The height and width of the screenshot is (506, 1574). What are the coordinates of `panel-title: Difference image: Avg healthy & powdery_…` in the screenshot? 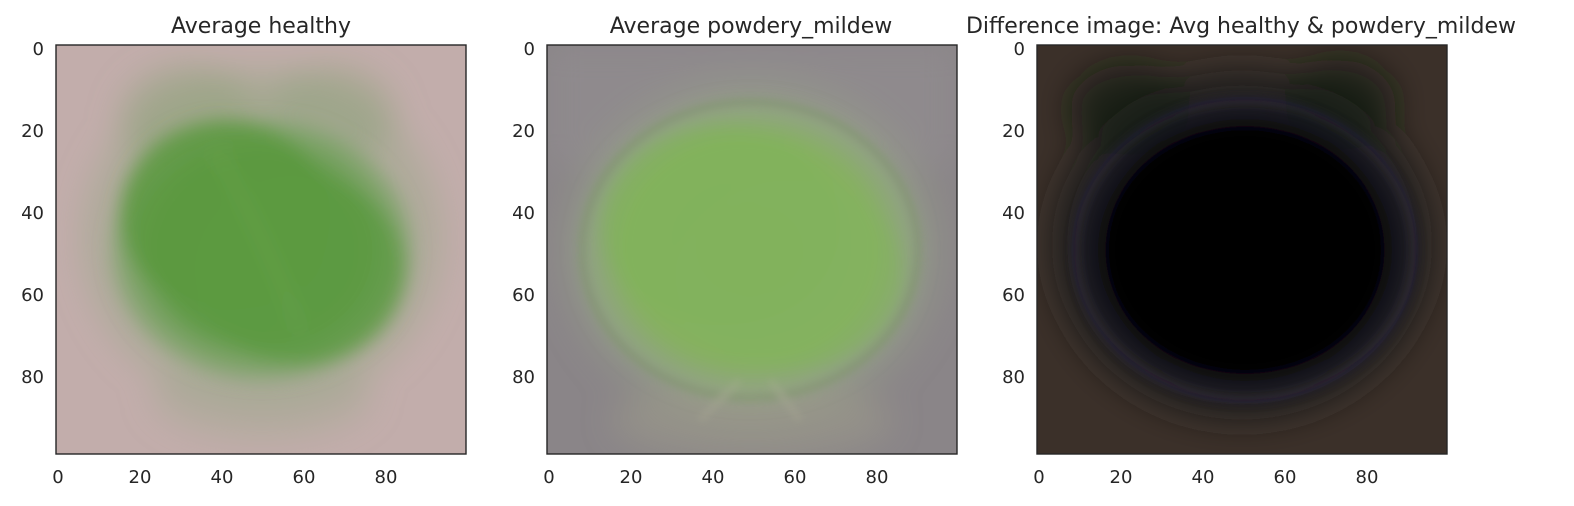 It's located at (1241, 26).